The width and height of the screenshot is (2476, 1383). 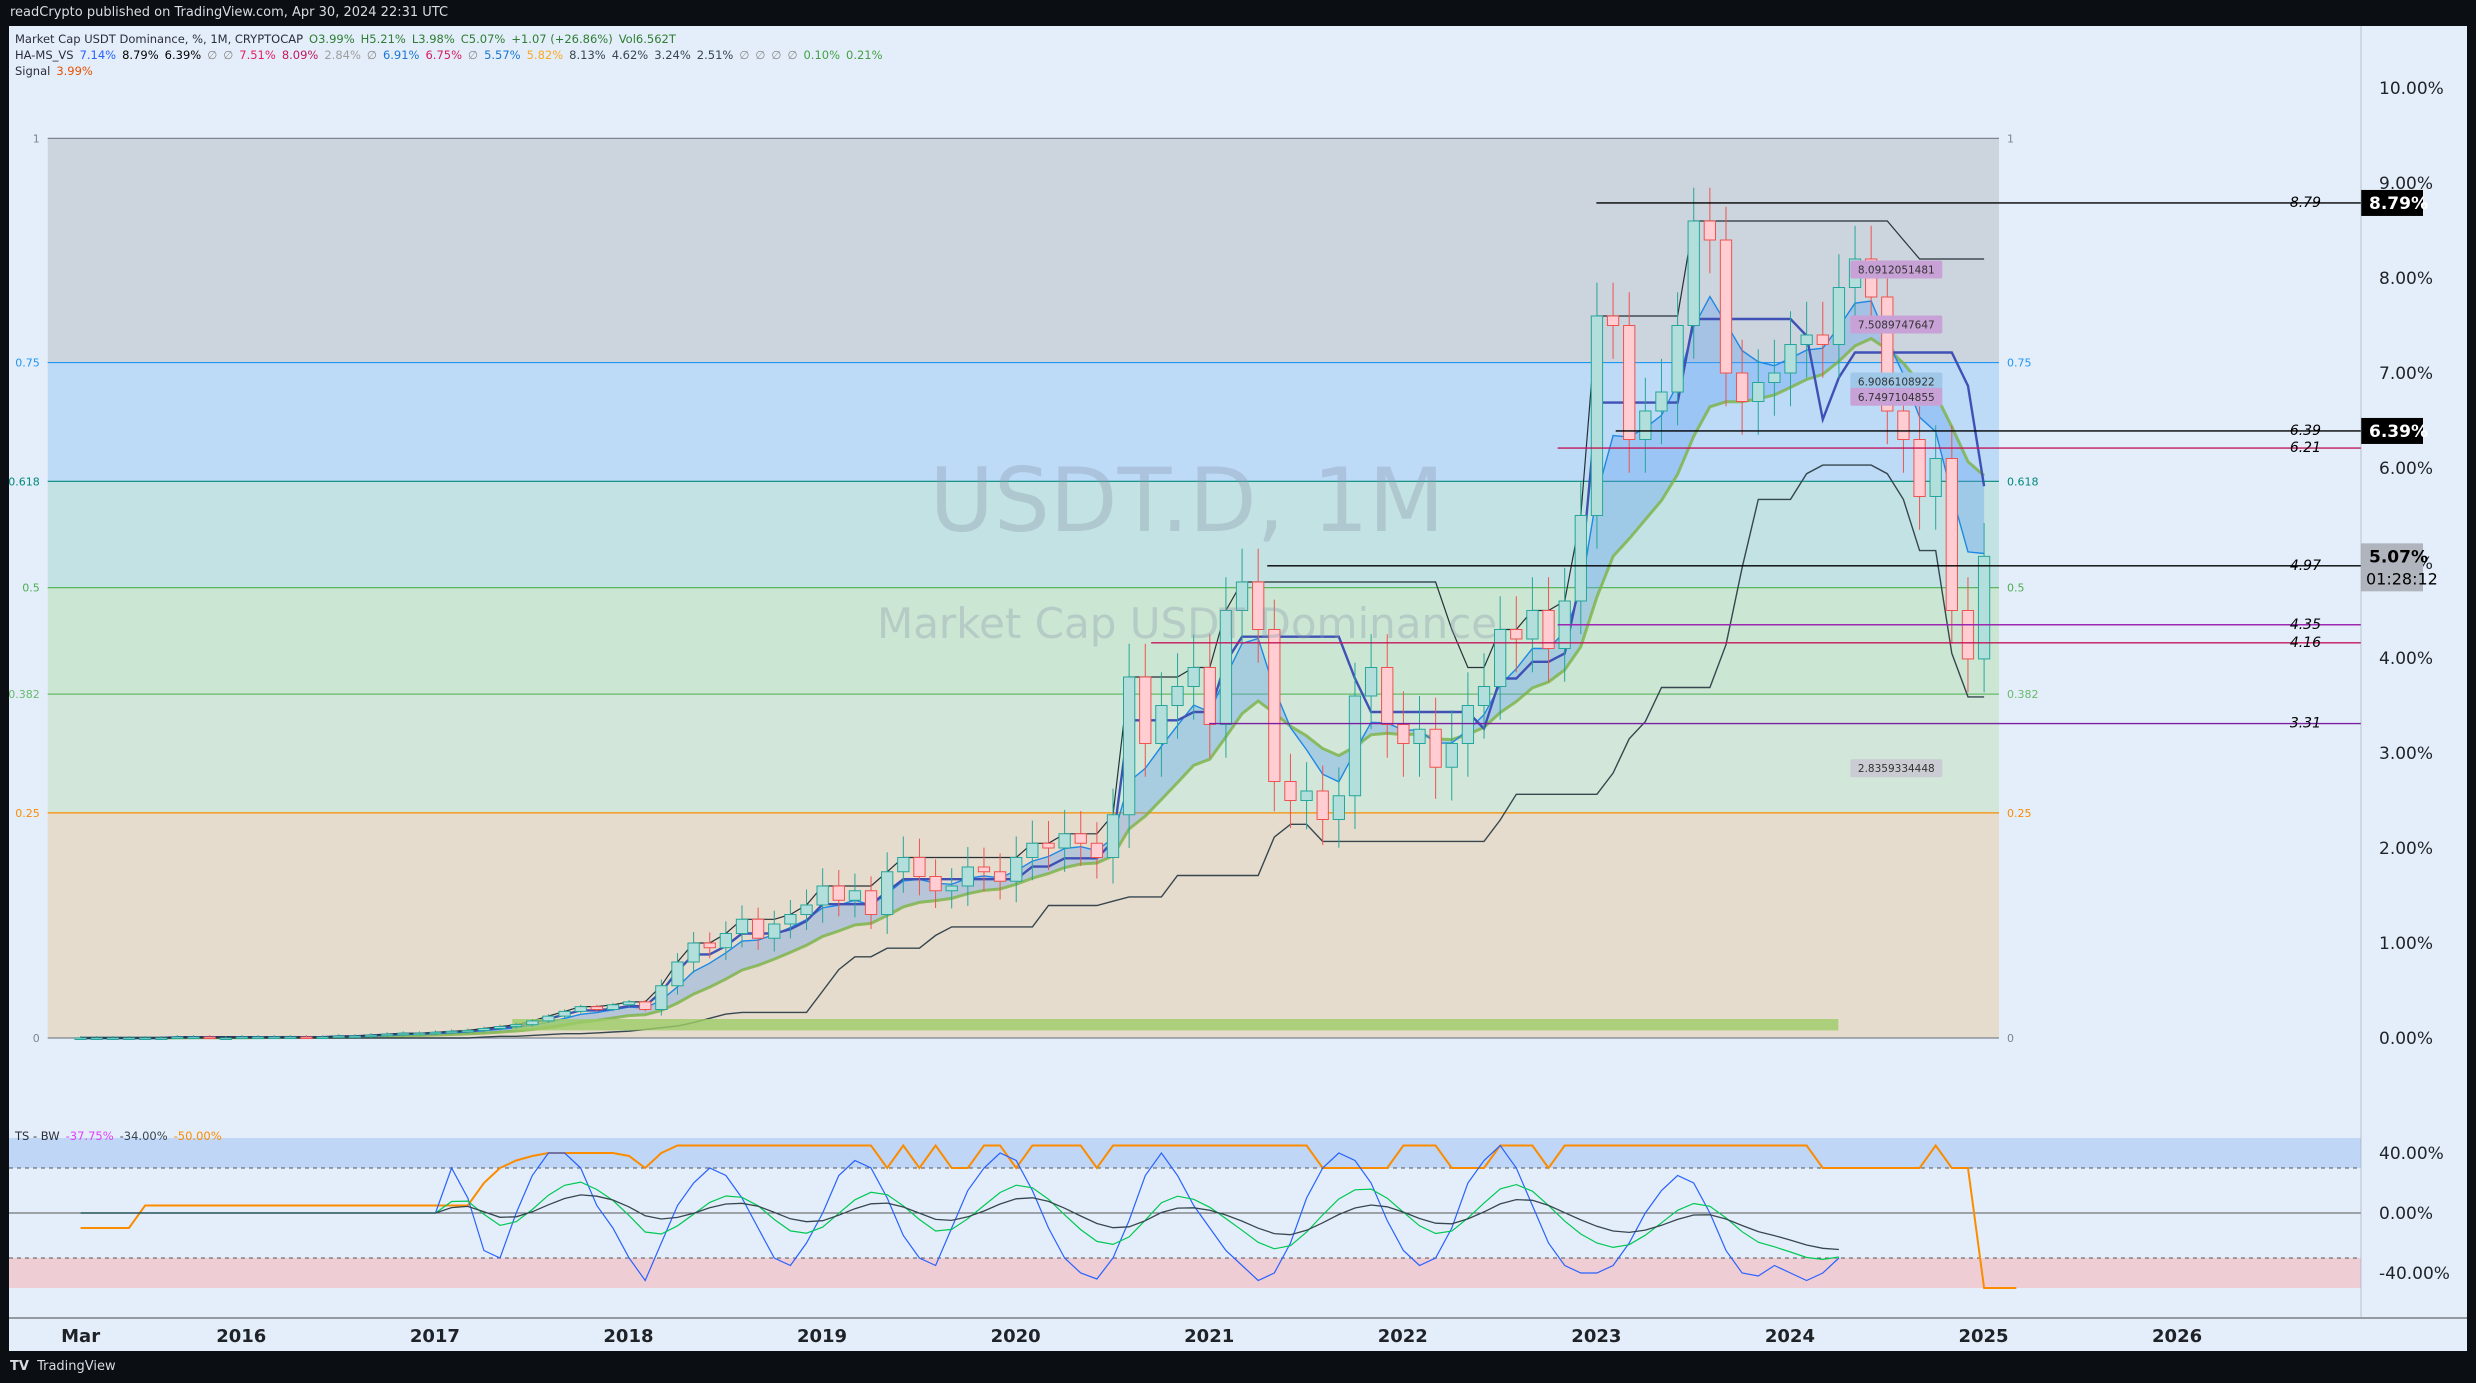 I want to click on price-tick-label: 9.00%, so click(x=2406, y=184).